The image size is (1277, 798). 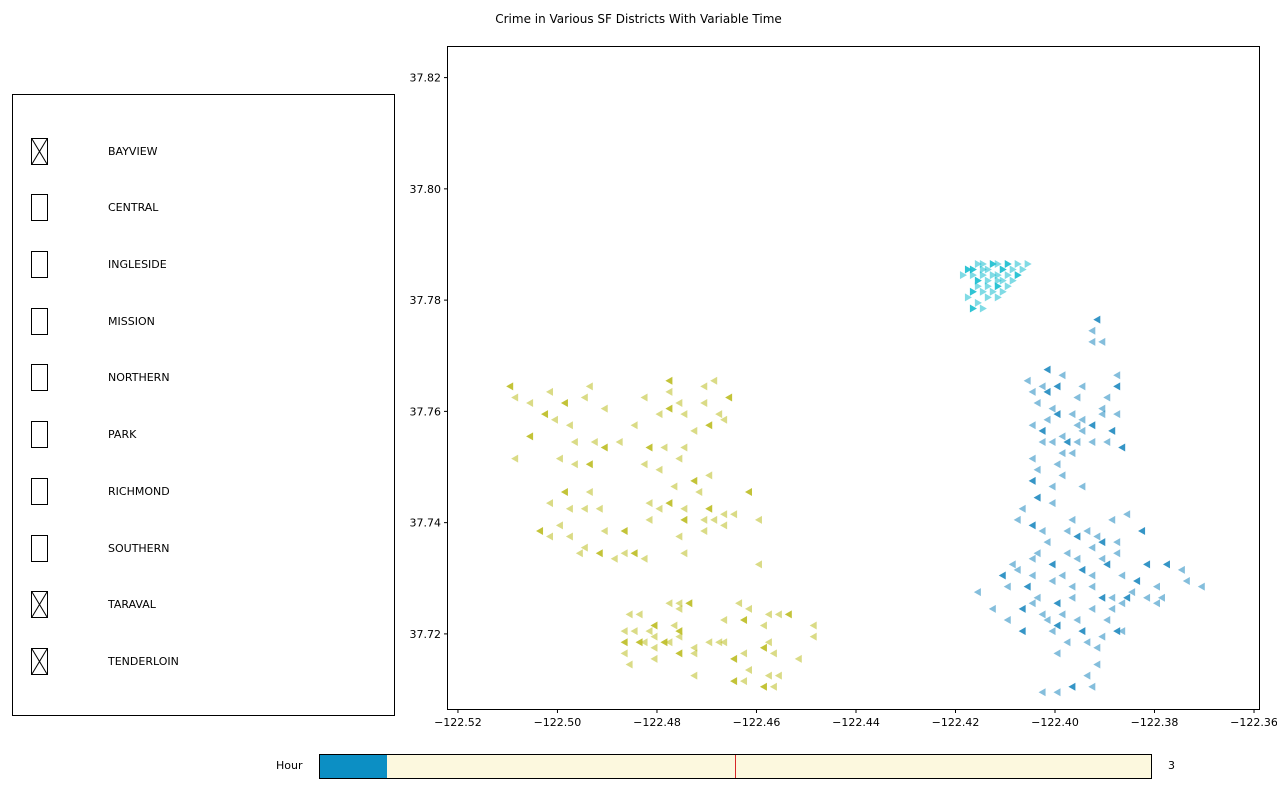 I want to click on checkbox-bayview: BAYVIEW, so click(x=203, y=153).